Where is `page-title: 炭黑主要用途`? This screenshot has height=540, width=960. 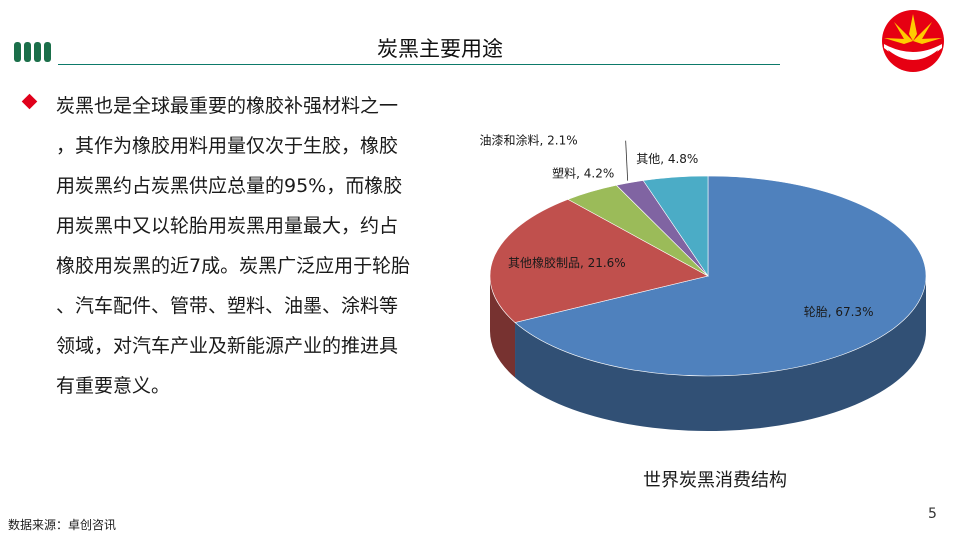
page-title: 炭黑主要用途 is located at coordinates (440, 49).